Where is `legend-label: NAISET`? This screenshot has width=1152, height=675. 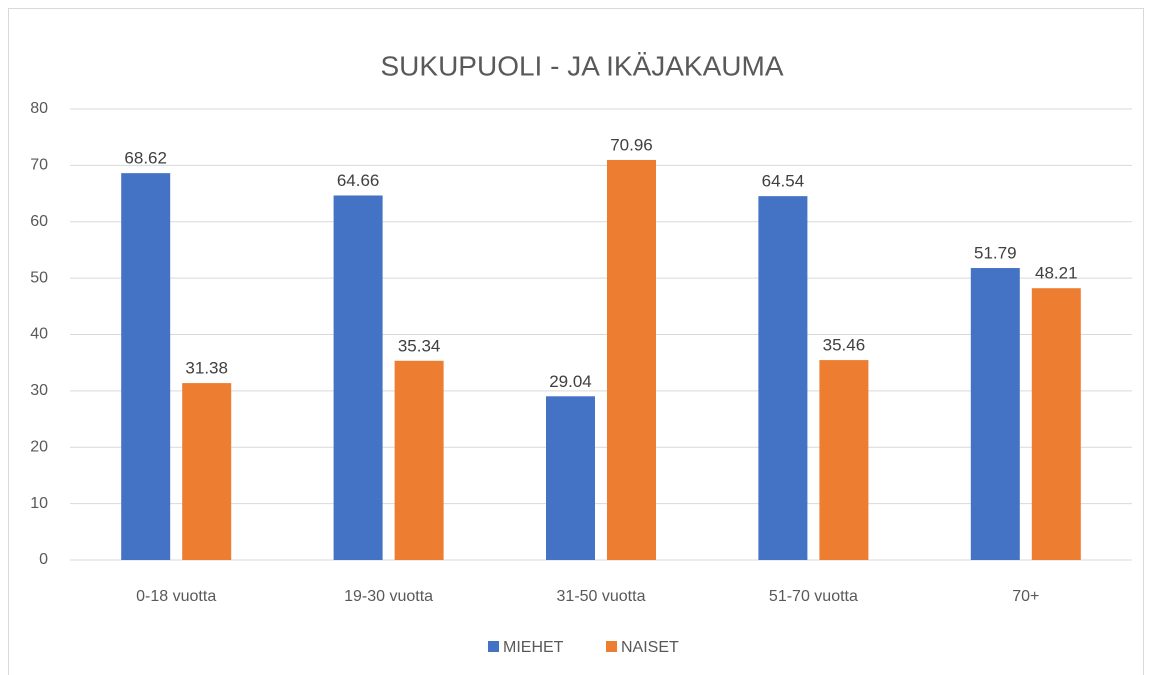
legend-label: NAISET is located at coordinates (650, 647).